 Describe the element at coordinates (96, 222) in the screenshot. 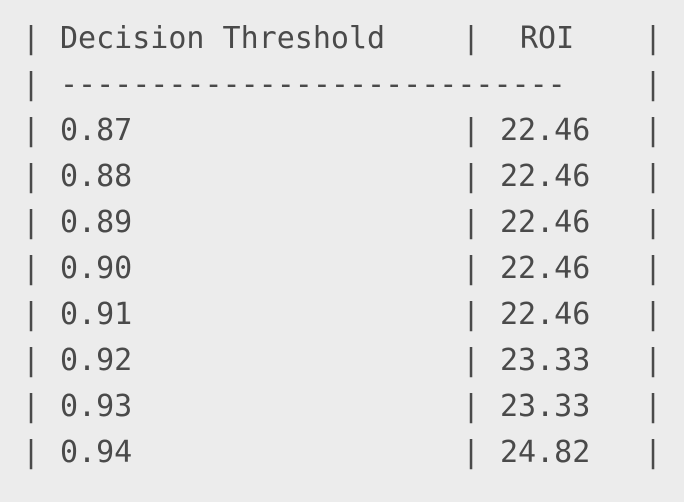

I see `threshold-cell: 0.89` at that location.